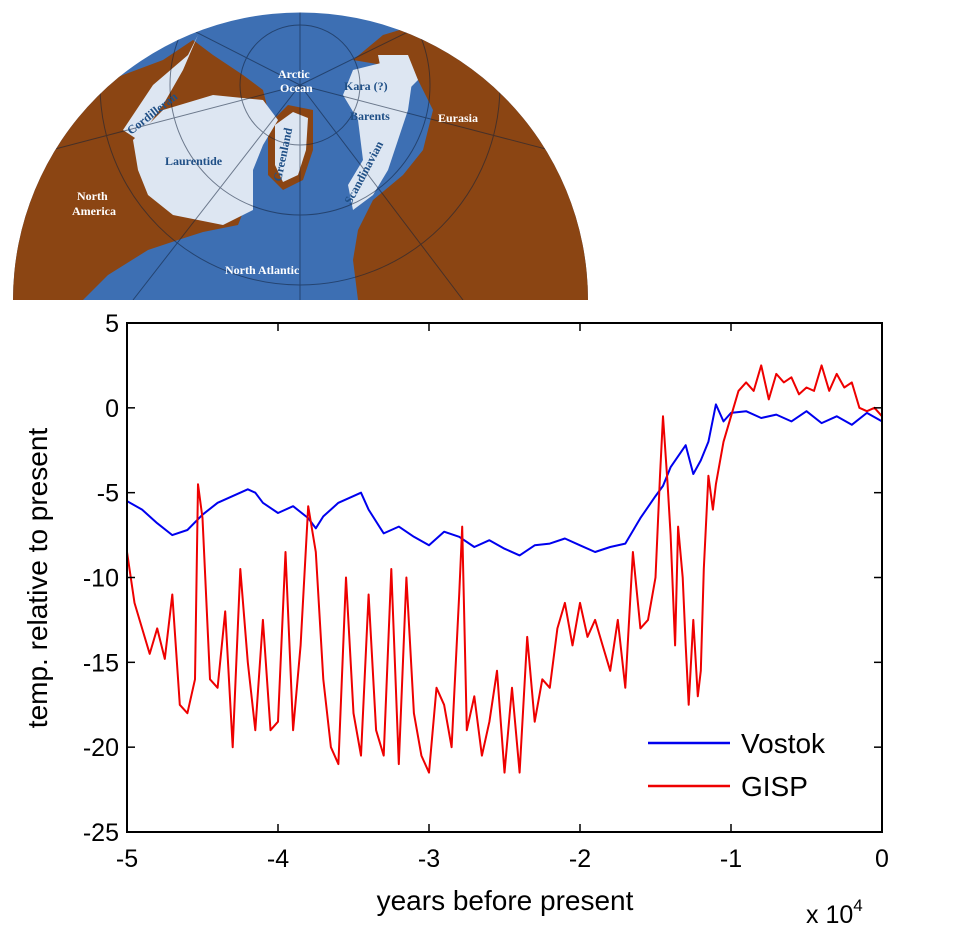  Describe the element at coordinates (127, 859) in the screenshot. I see `x-tick-label: -5` at that location.